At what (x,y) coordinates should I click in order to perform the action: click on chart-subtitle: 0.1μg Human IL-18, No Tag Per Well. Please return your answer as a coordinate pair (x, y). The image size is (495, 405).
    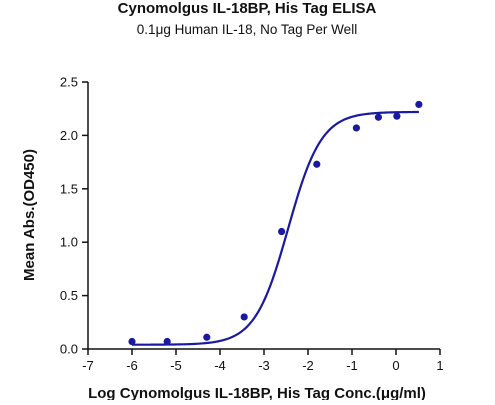
    Looking at the image, I should click on (247, 29).